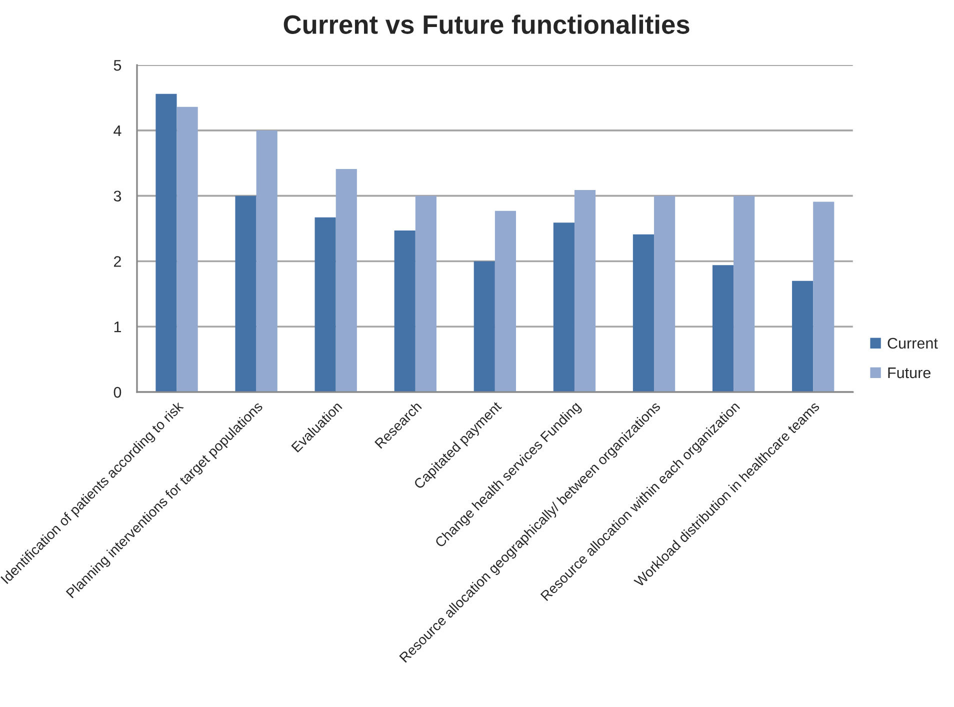 The width and height of the screenshot is (954, 707). What do you see at coordinates (118, 65) in the screenshot?
I see `y-tick-label: 5` at bounding box center [118, 65].